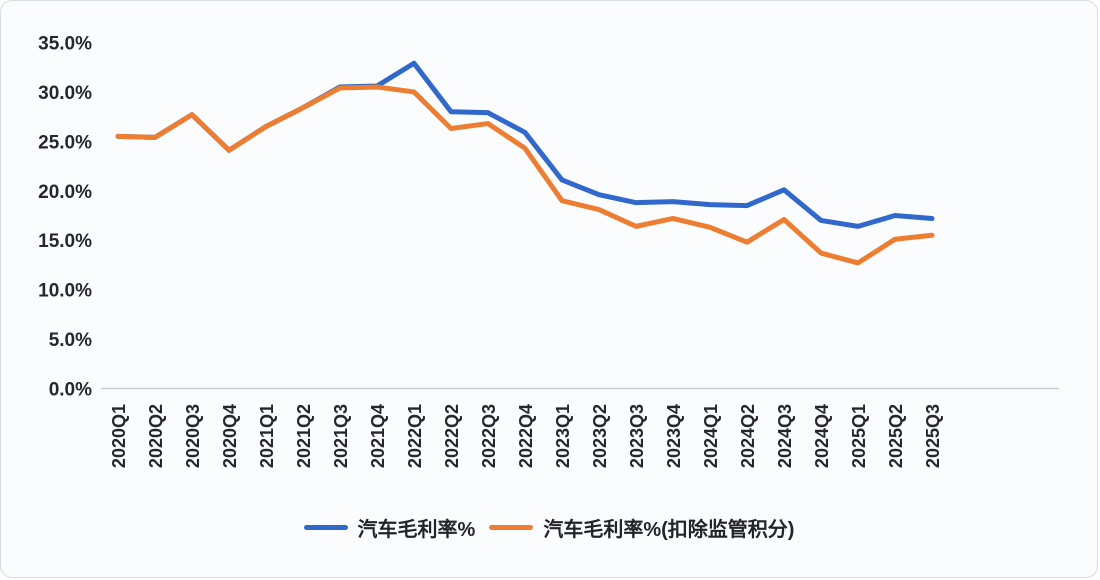  I want to click on x-axis-tick-label: 2022Q4, so click(526, 436).